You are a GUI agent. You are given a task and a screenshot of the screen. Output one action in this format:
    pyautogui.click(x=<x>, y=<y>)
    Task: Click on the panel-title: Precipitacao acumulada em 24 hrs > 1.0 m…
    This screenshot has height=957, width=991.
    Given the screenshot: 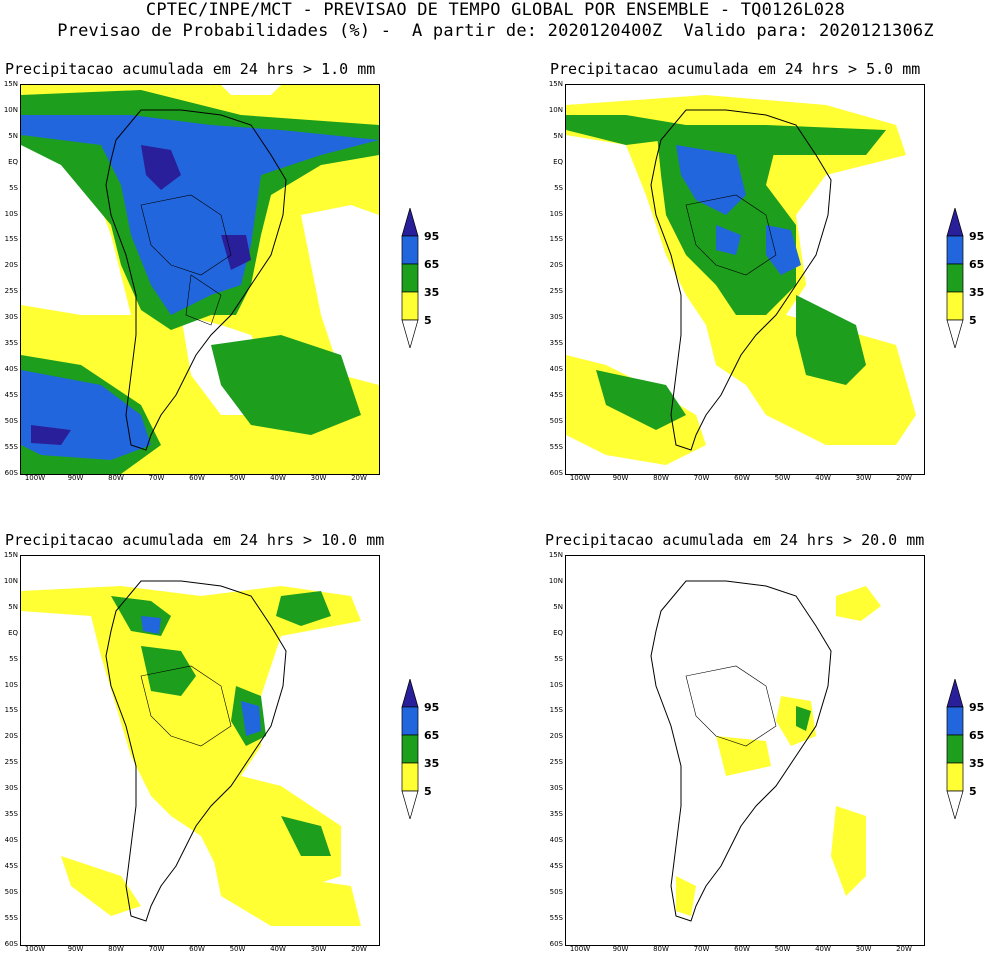 What is the action you would take?
    pyautogui.click(x=190, y=69)
    